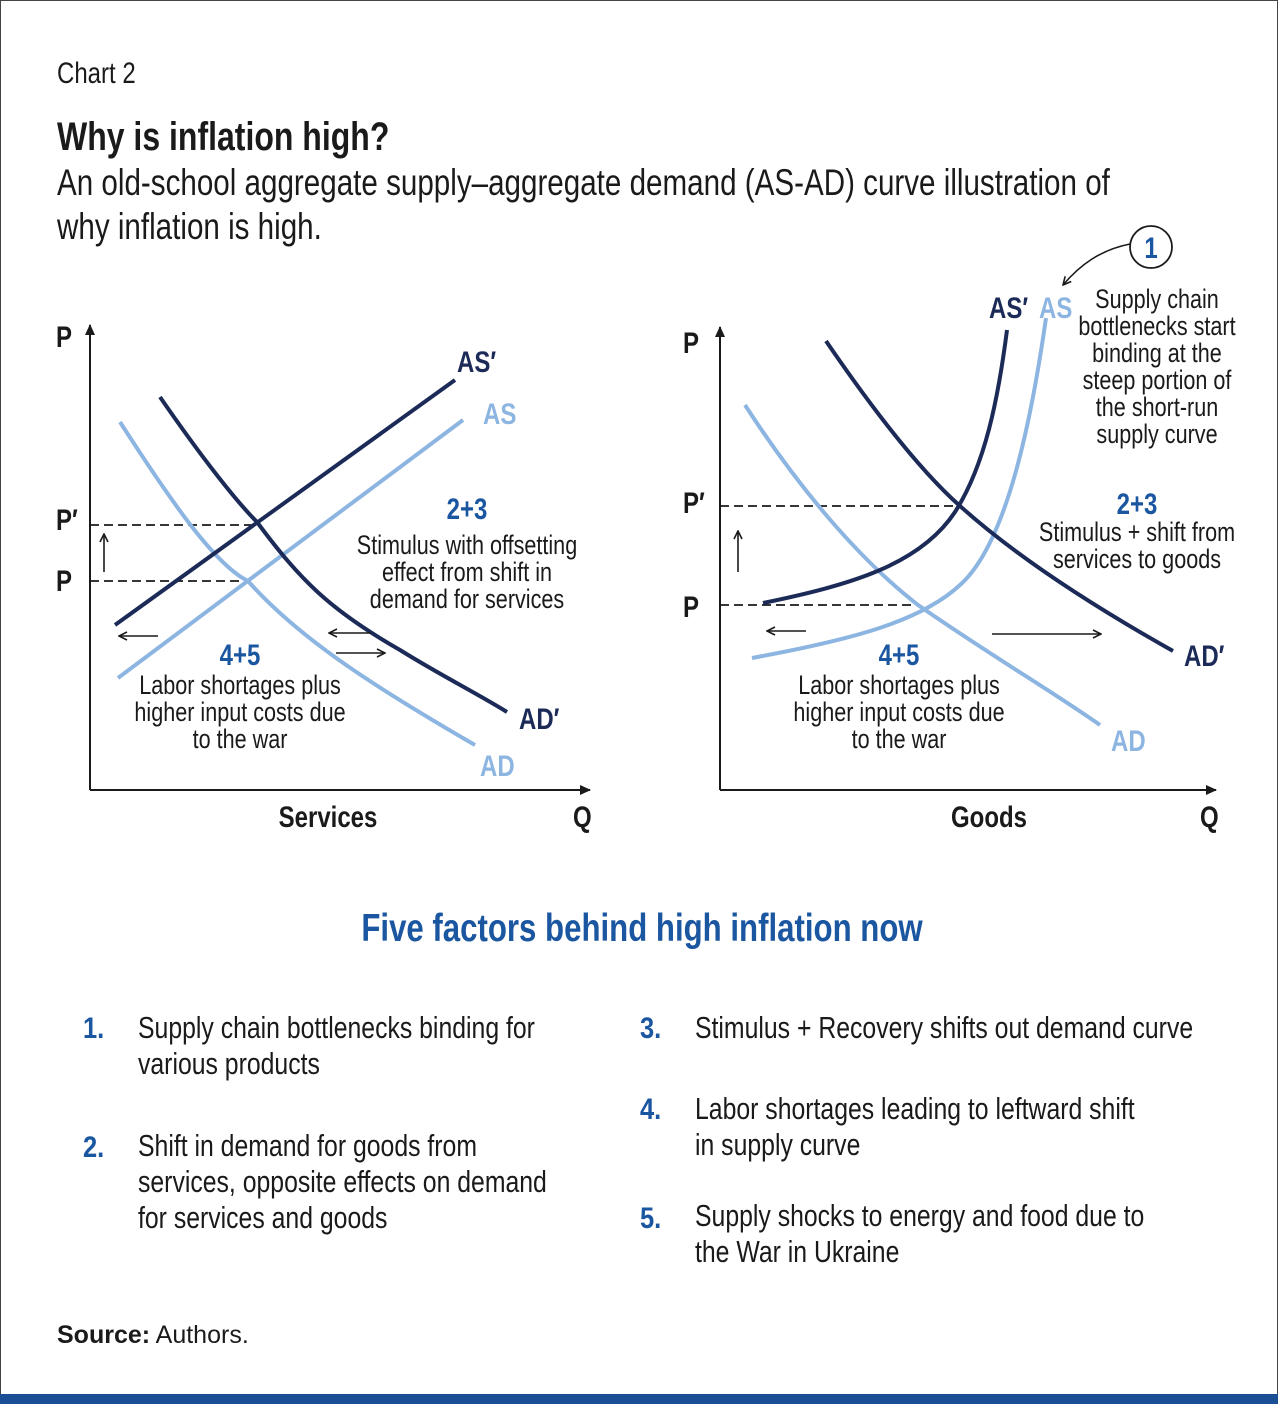  I want to click on callout-line: Supply chain, so click(1157, 300).